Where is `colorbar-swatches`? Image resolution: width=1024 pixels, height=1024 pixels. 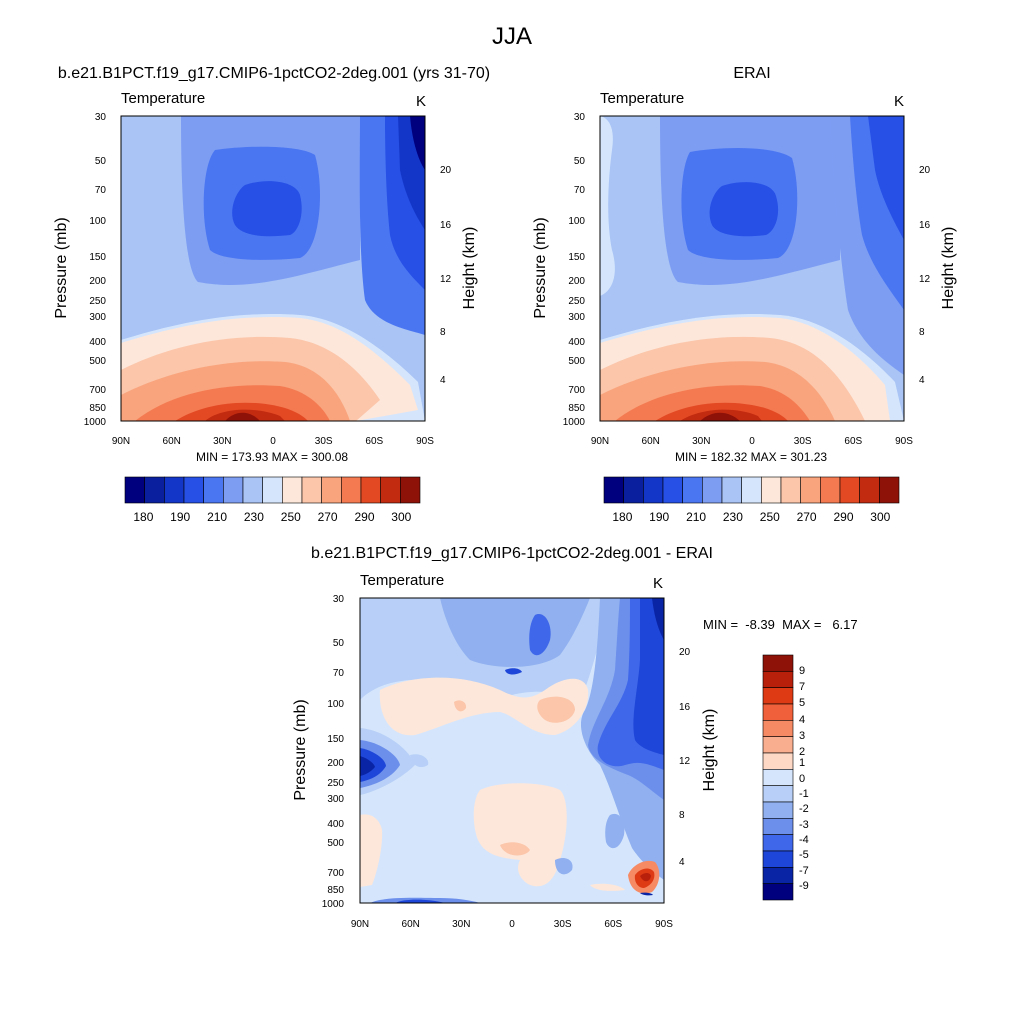
colorbar-swatches is located at coordinates (272, 490).